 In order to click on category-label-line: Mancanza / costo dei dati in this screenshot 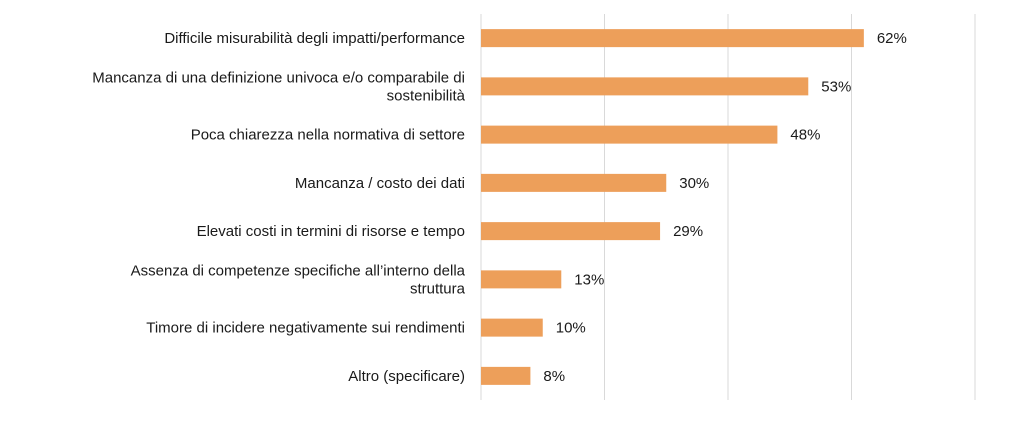, I will do `click(380, 183)`.